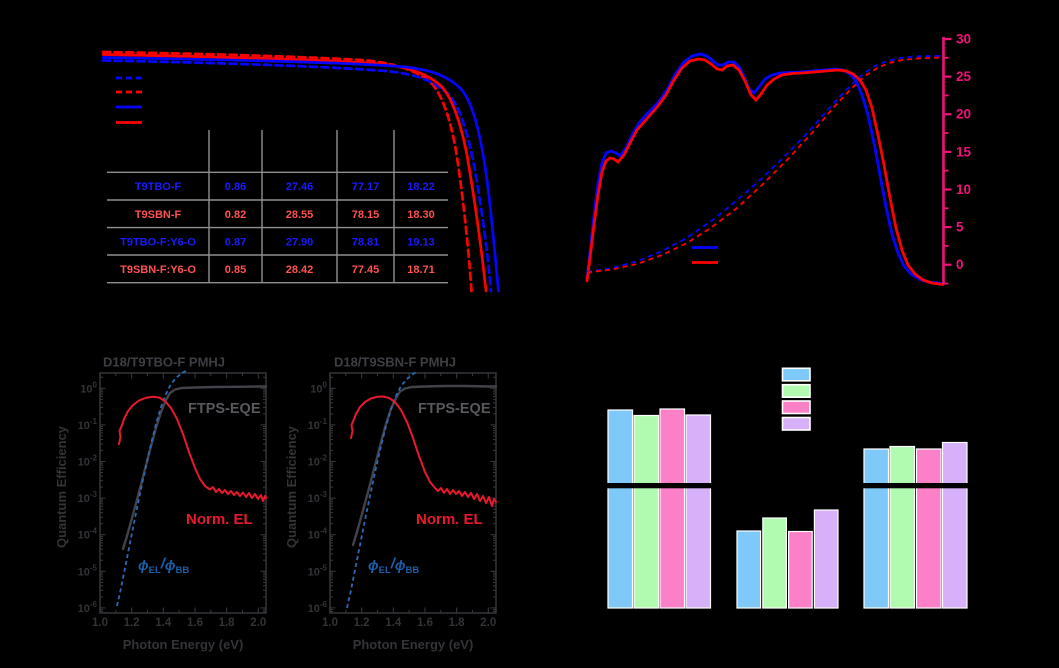 This screenshot has height=668, width=1059. Describe the element at coordinates (277, 243) in the screenshot. I see `table-row: T9TBO-F:Y6-O 0.87 27.90 78.81 19.13` at that location.